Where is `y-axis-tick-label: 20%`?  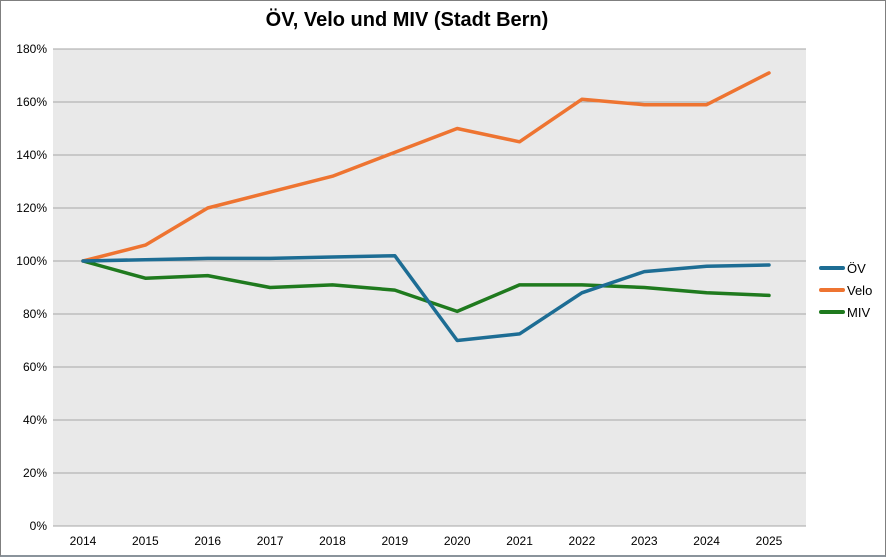
y-axis-tick-label: 20% is located at coordinates (34, 473).